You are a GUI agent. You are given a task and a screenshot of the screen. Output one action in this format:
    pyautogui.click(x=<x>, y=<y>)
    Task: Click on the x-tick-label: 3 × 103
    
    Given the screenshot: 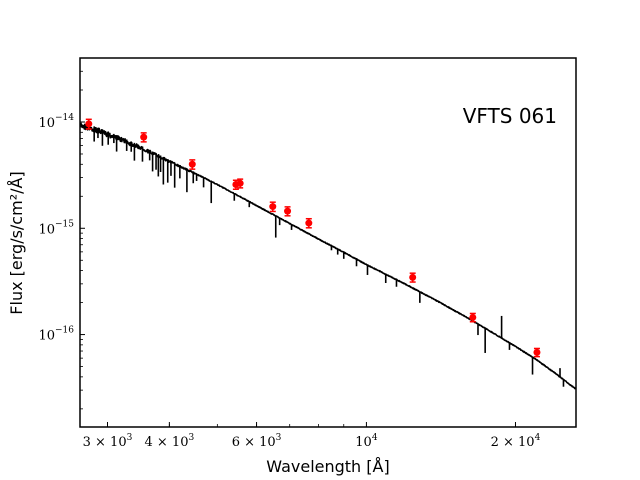 What is the action you would take?
    pyautogui.click(x=108, y=441)
    